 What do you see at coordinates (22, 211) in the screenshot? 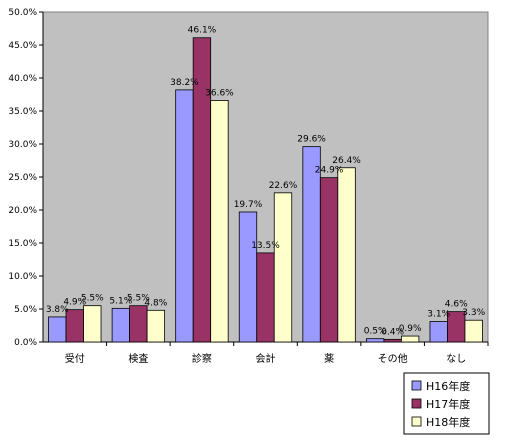
I see `y-tick-label: 20.0%` at bounding box center [22, 211].